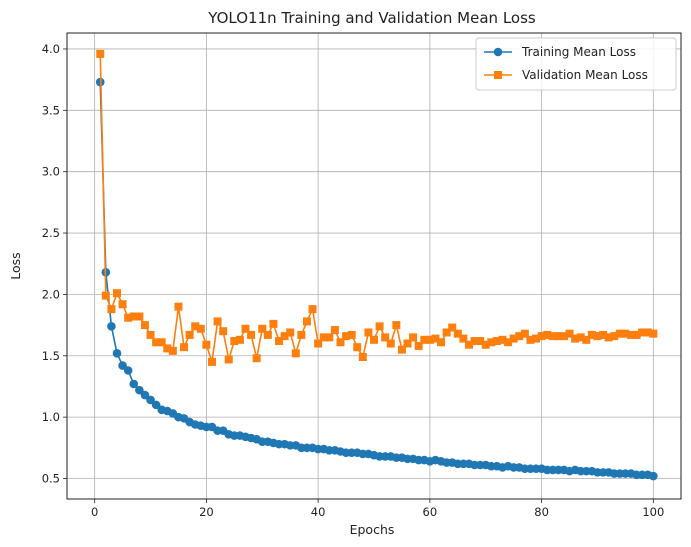  Describe the element at coordinates (576, 64) in the screenshot. I see `legend: Training Mean Loss Validation Mean Loss` at that location.